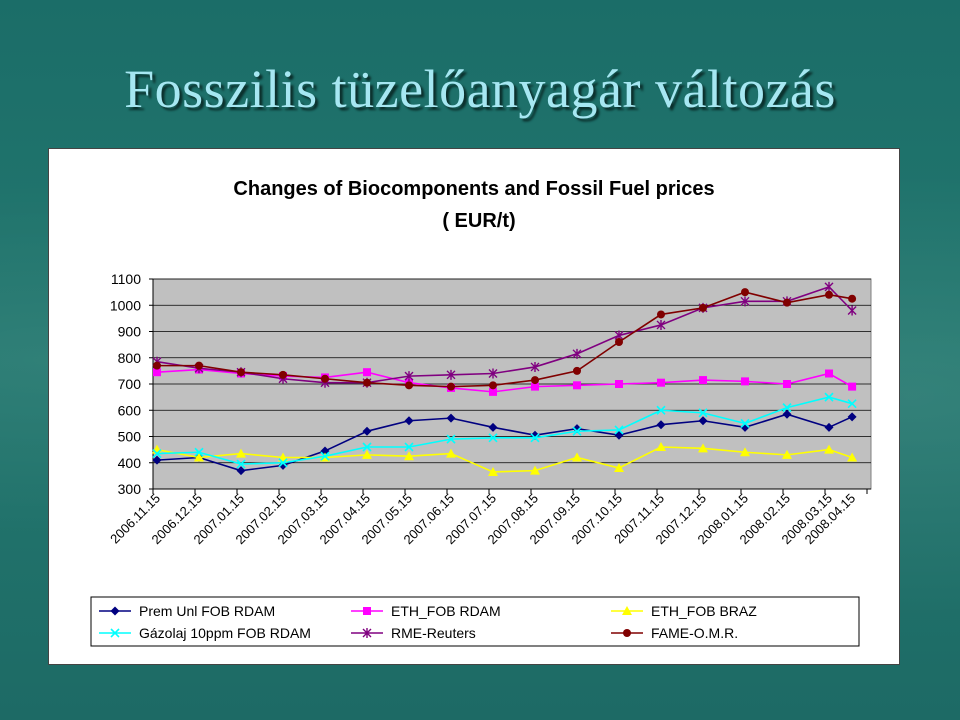  I want to click on y-tick-label: 800, so click(130, 358).